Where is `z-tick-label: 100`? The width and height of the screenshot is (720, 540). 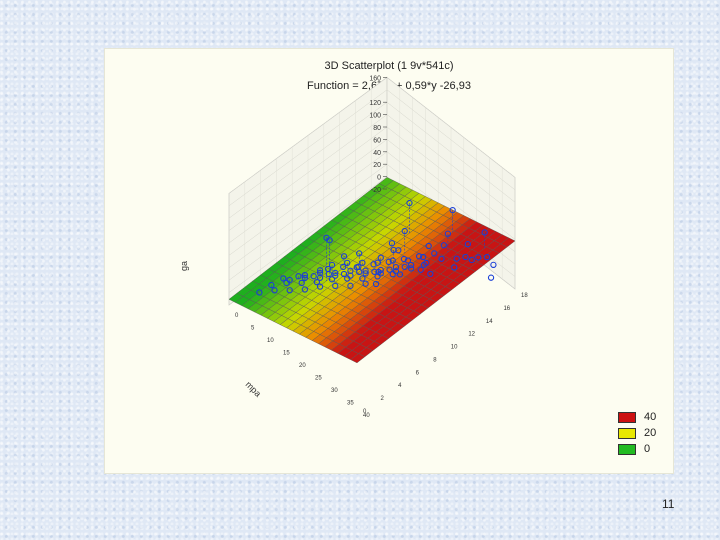 z-tick-label: 100 is located at coordinates (375, 116).